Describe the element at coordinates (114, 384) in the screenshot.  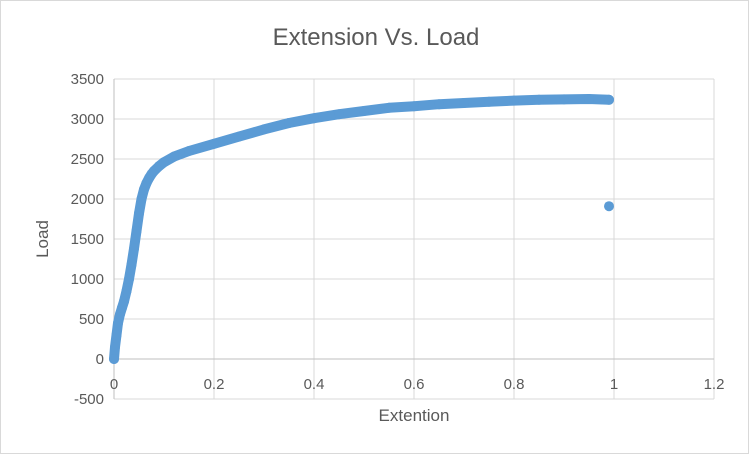
I see `x-tick-label: 0` at that location.